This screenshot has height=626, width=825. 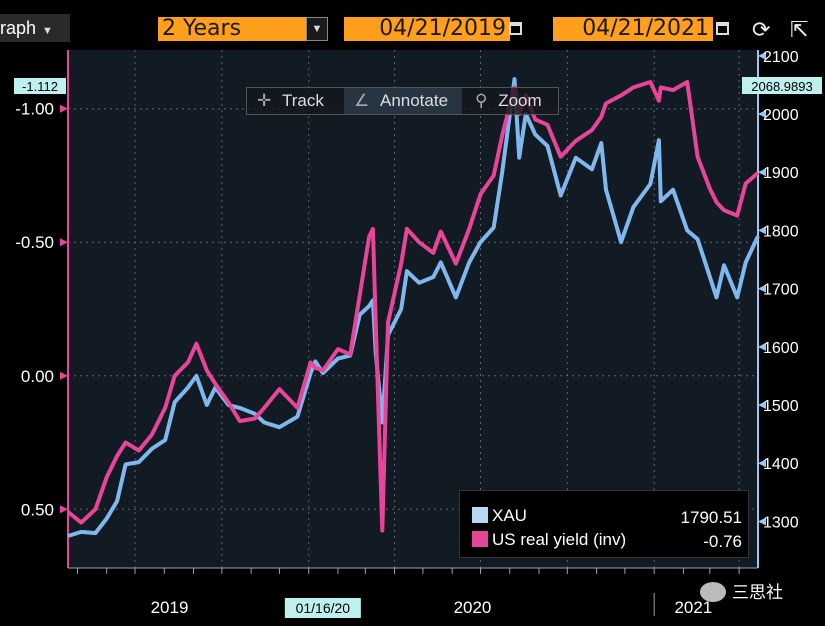 I want to click on annotate-label: Annotate, so click(x=414, y=100).